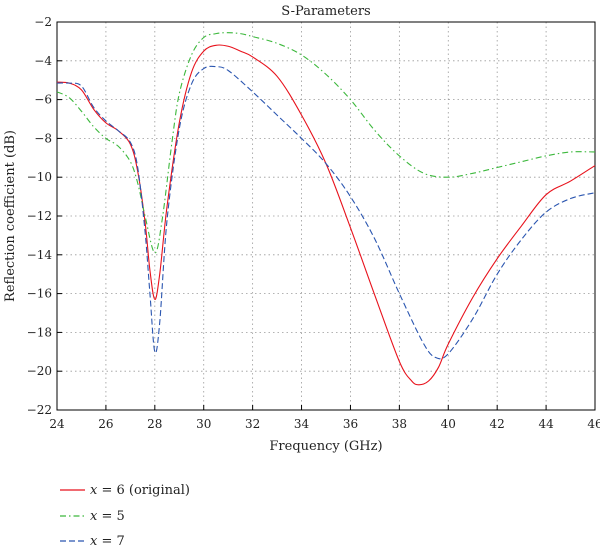 The width and height of the screenshot is (600, 549). I want to click on legend-label: x = 6 (original), so click(140, 490).